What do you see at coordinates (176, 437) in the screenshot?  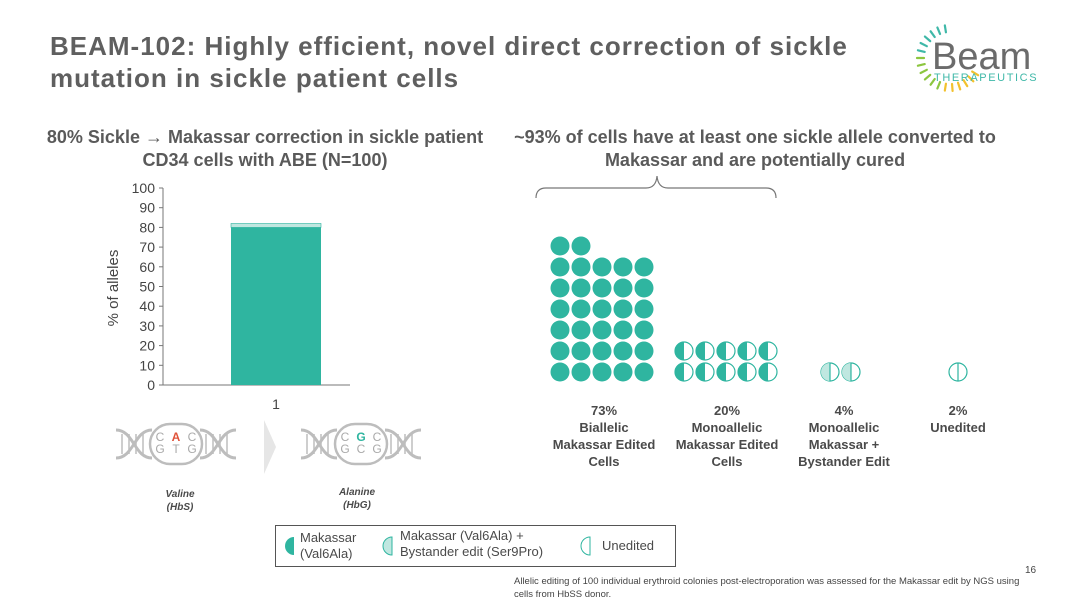 I see `base-top-mutant: A` at bounding box center [176, 437].